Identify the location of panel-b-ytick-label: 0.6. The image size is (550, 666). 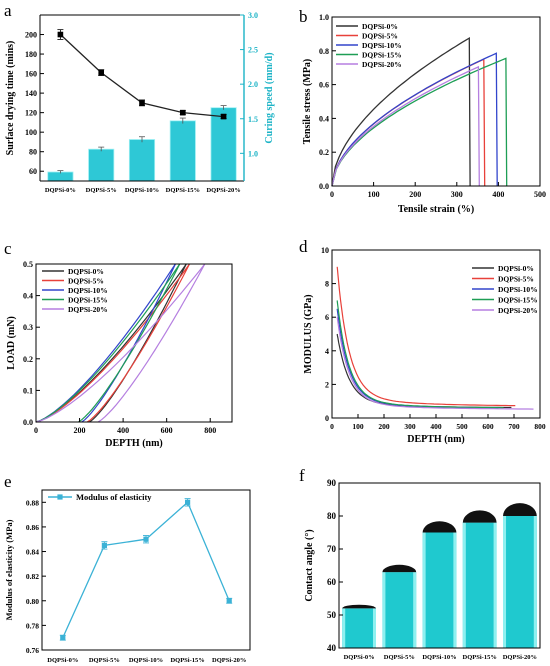
(324, 85).